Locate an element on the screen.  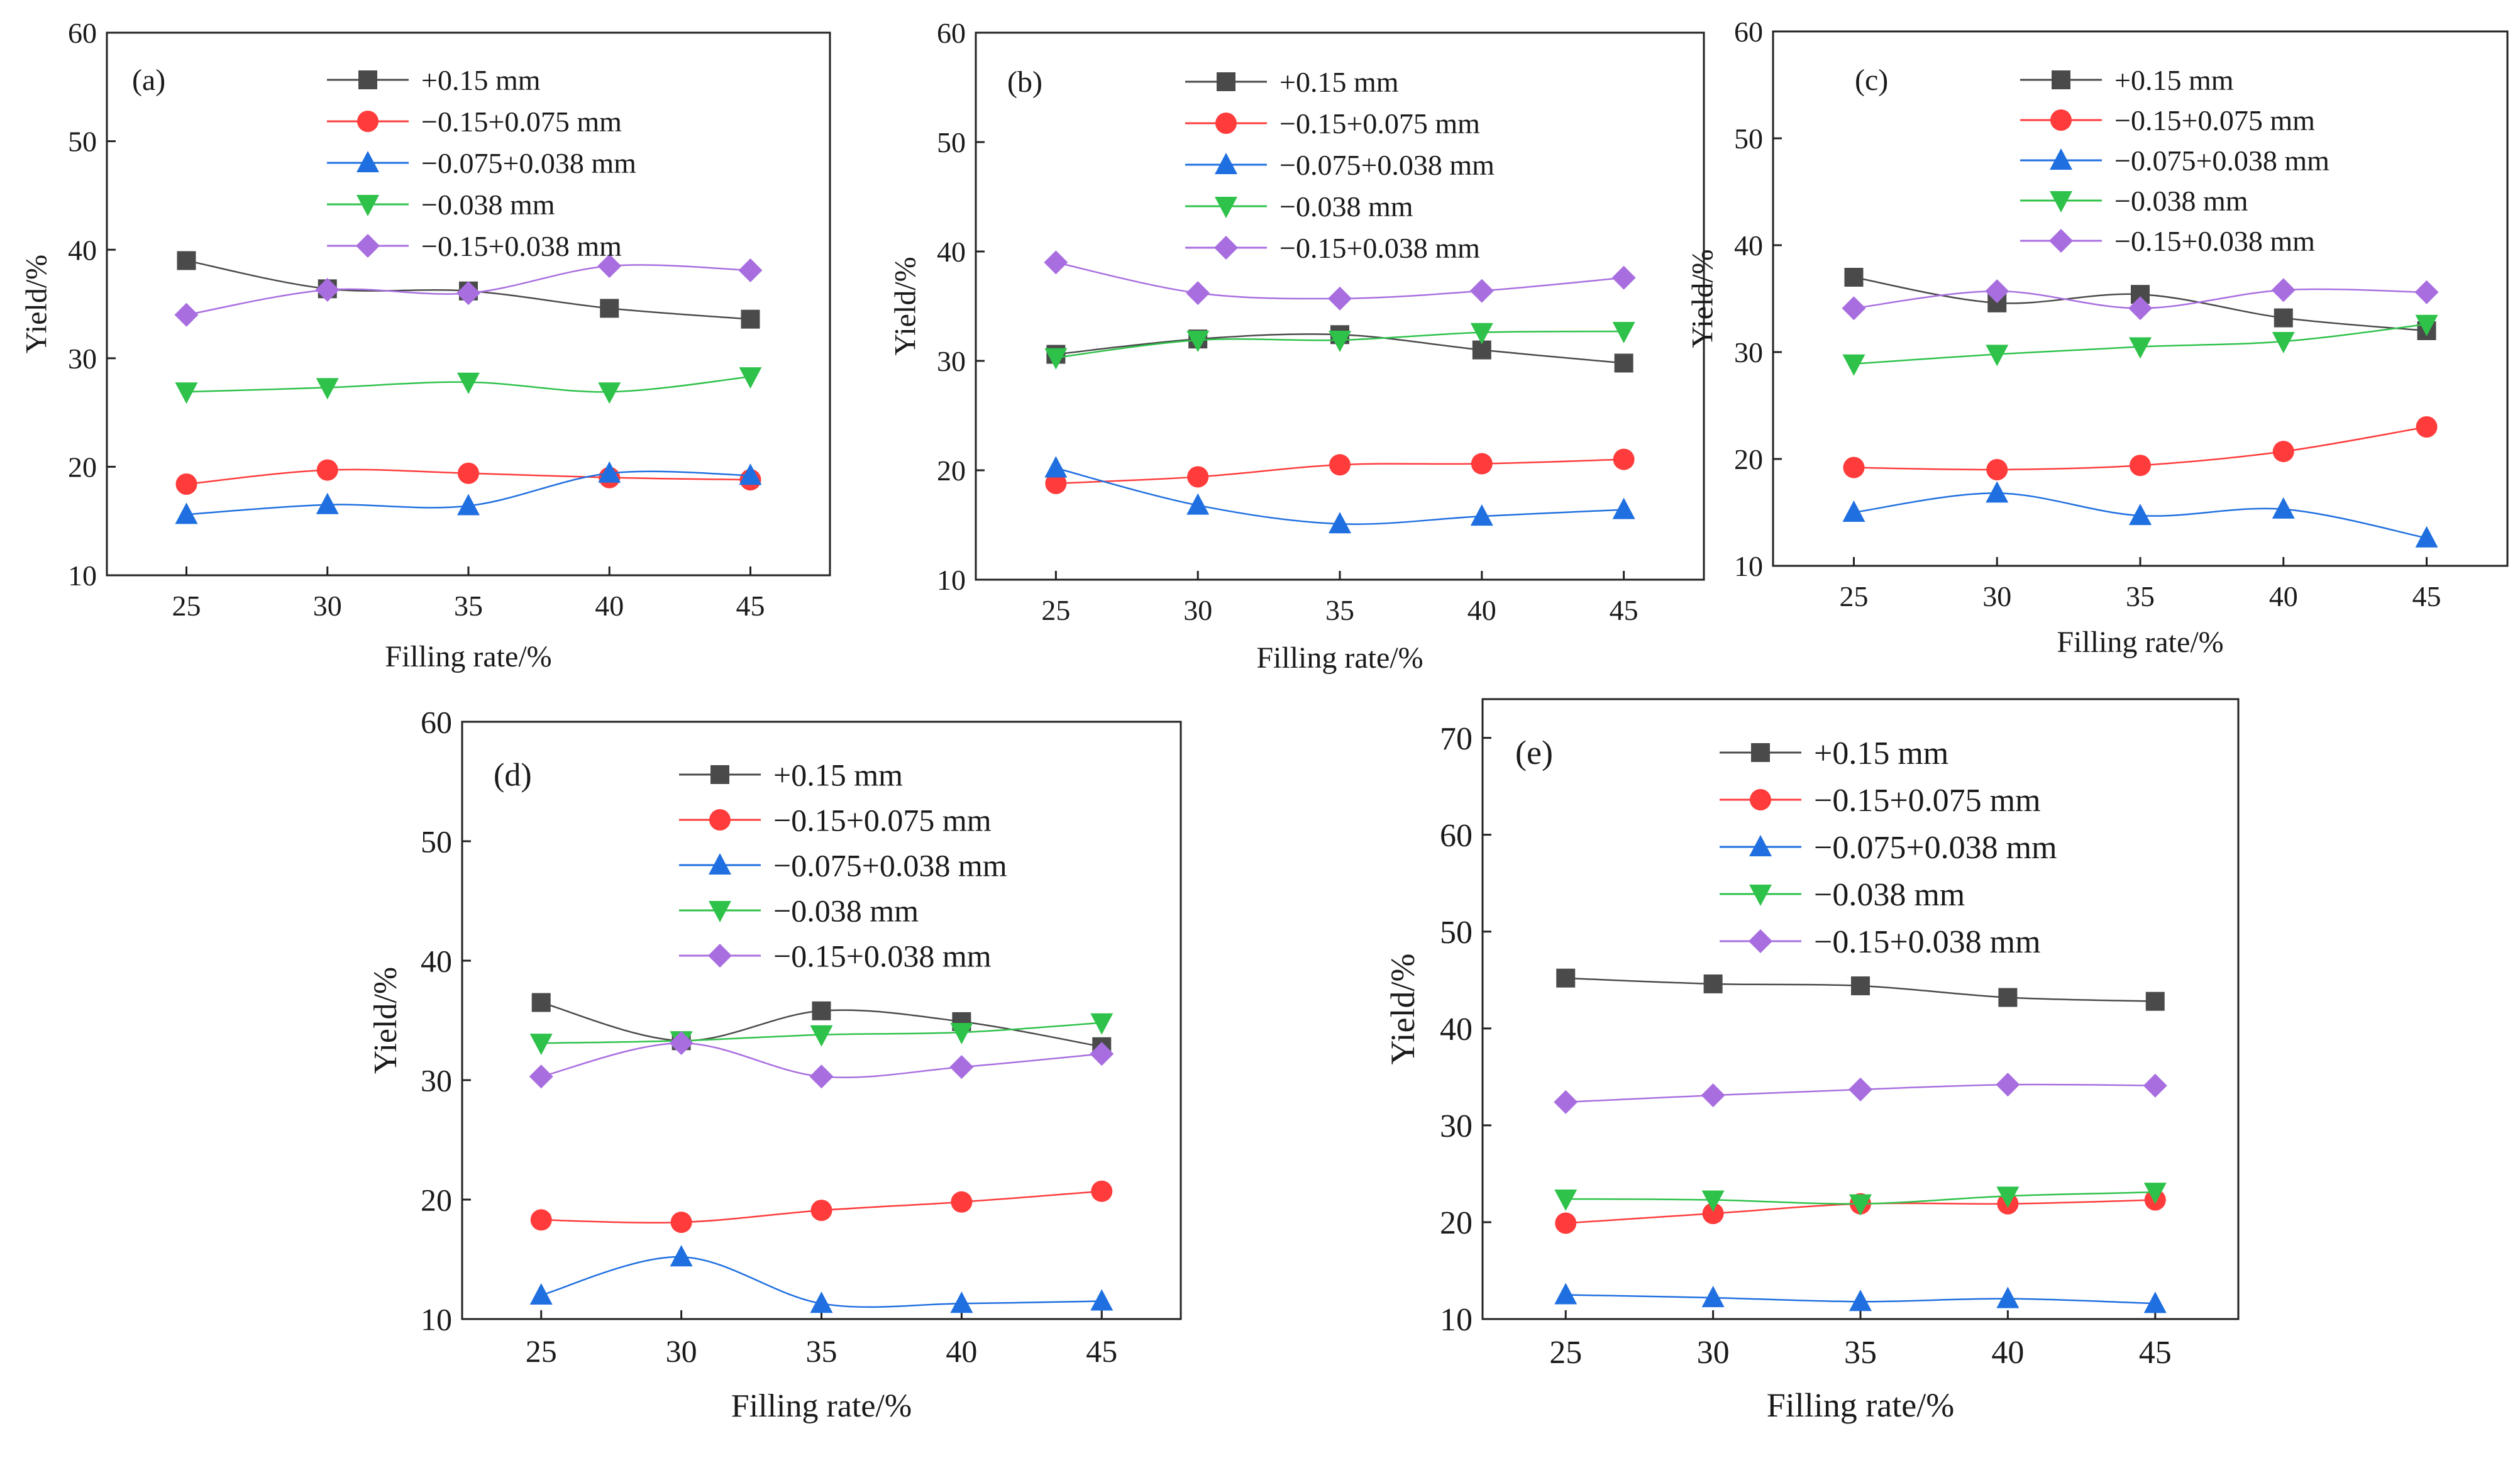
panel-label: (c) is located at coordinates (1871, 81).